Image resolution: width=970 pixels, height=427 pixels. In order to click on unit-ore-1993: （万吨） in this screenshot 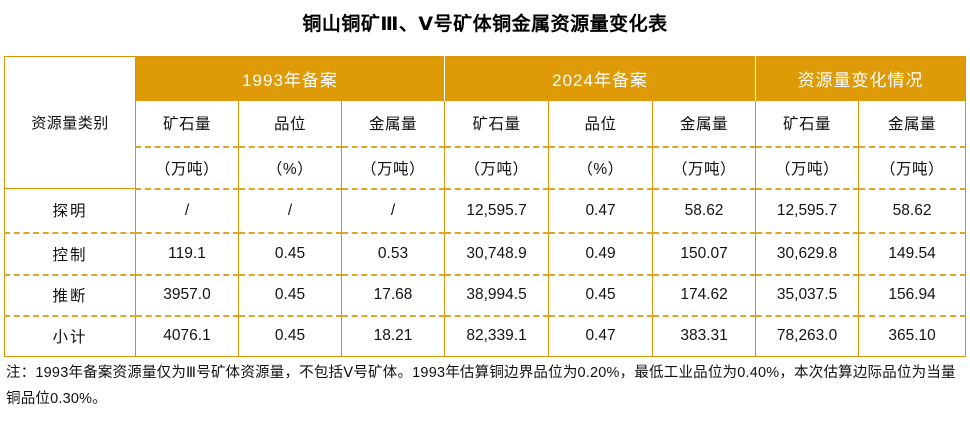, I will do `click(187, 168)`.